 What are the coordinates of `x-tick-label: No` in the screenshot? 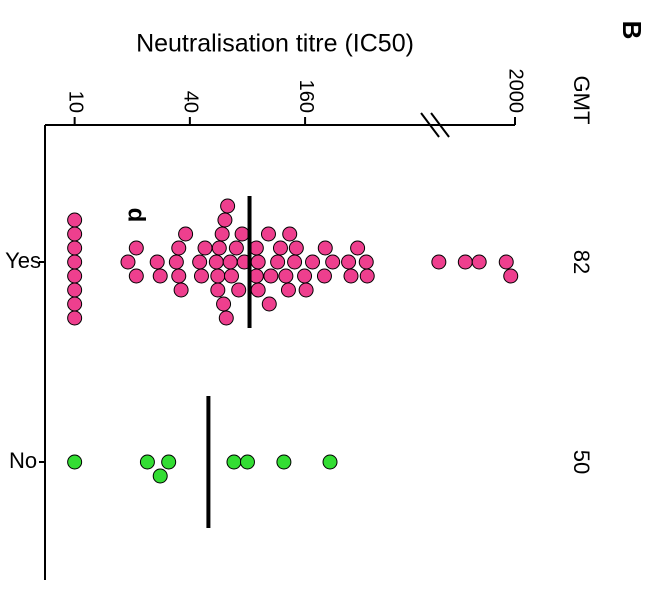 It's located at (23, 460).